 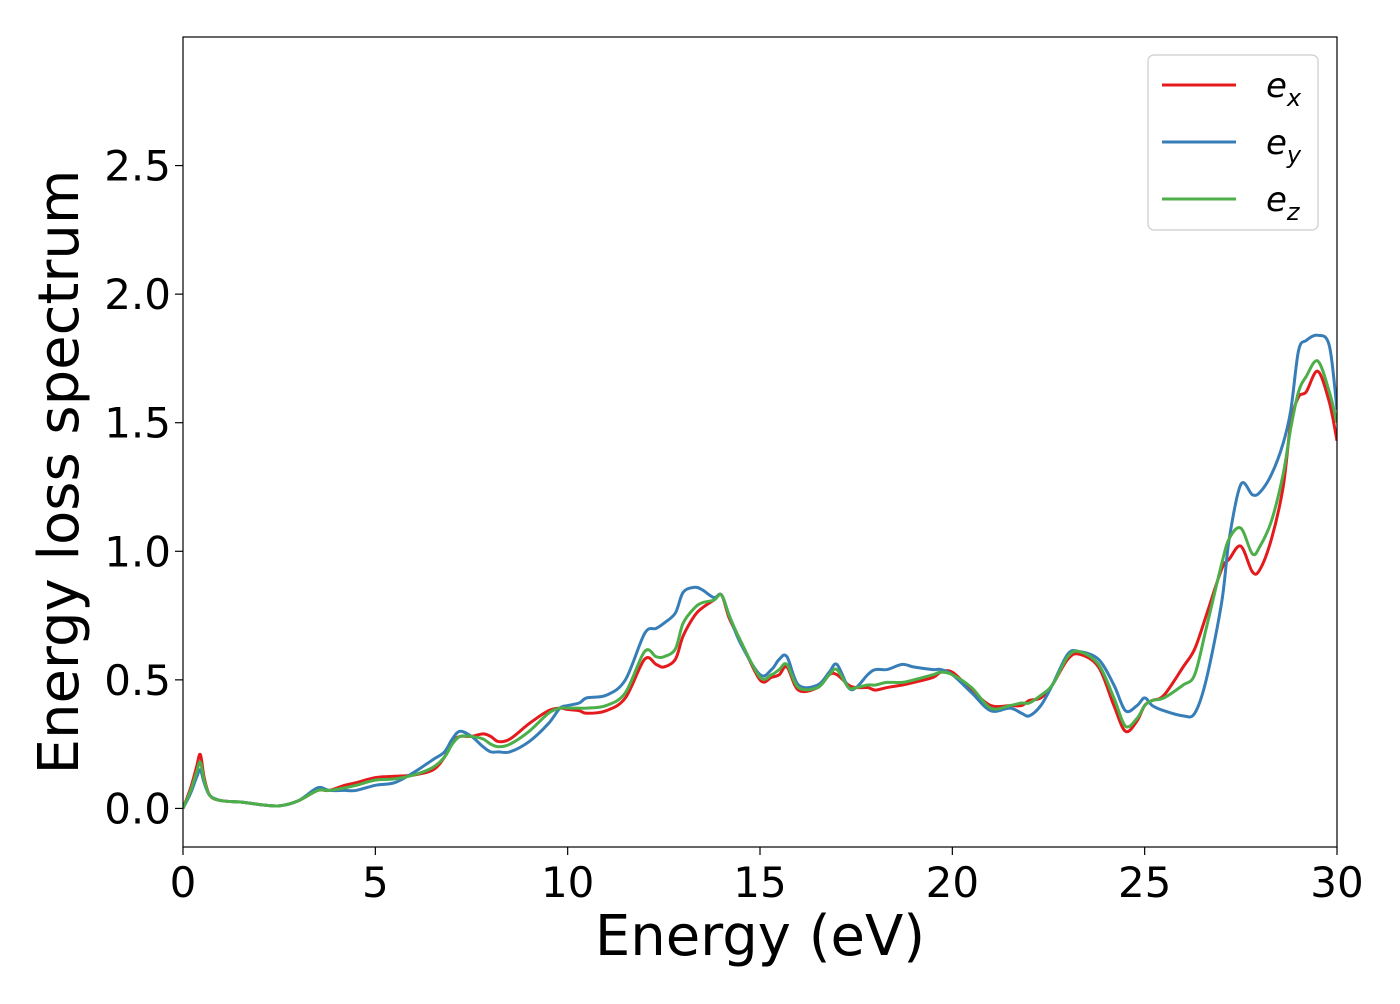 What do you see at coordinates (760, 936) in the screenshot?
I see `x-axis-title: Energy (eV)` at bounding box center [760, 936].